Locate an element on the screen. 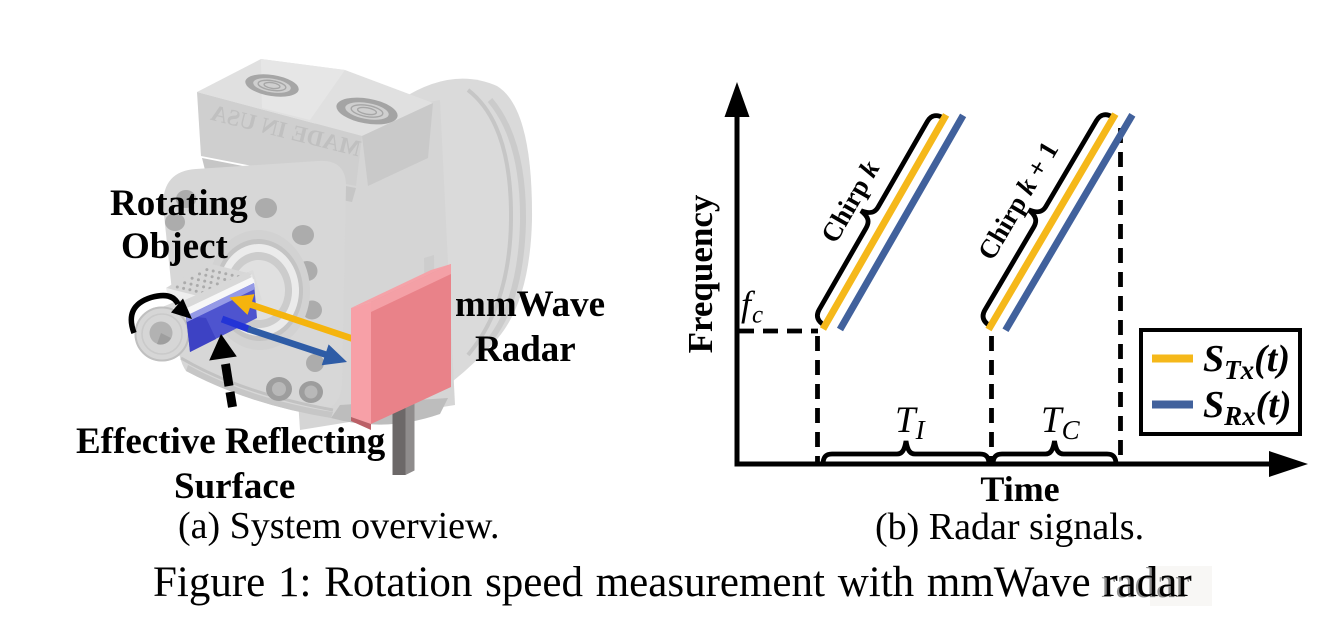 Image resolution: width=1337 pixels, height=617 pixels. svg-text: radar is located at coordinates (1145, 583).